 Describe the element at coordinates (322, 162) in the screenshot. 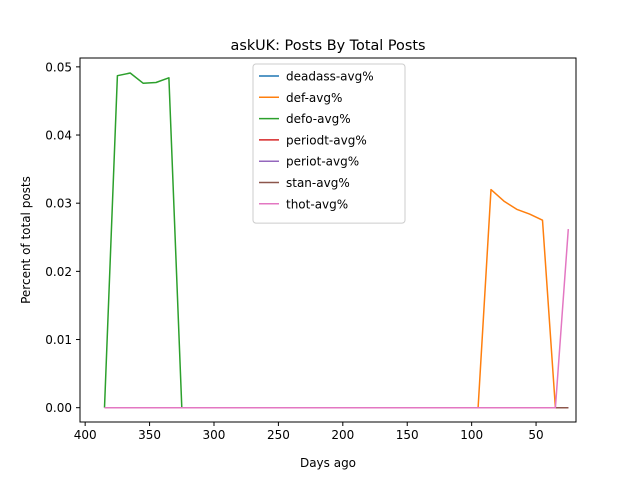

I see `legend-entry-periot-avg%: periot-avg%` at that location.